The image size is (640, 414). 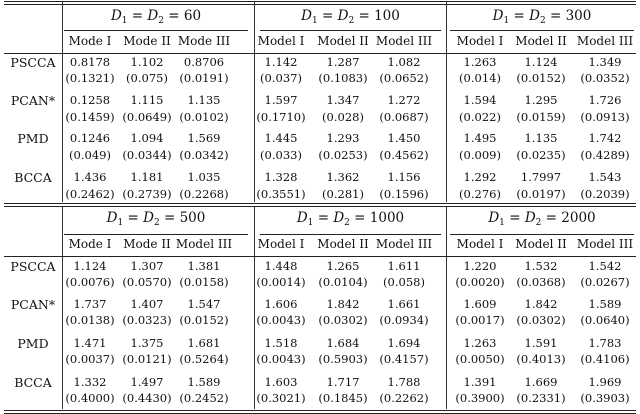 What do you see at coordinates (147, 78) in the screenshot?
I see `sd-value: (0.075)` at bounding box center [147, 78].